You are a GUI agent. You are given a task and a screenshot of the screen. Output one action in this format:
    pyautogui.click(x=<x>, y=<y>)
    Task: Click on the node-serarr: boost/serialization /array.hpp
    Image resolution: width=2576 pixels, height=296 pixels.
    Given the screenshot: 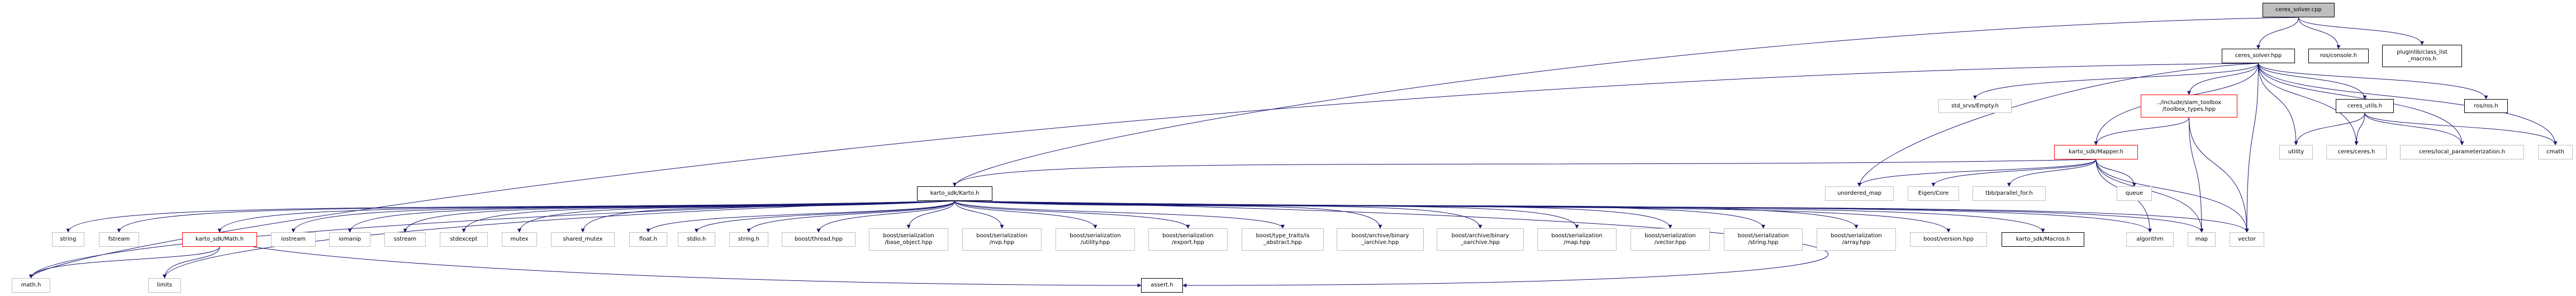 What is the action you would take?
    pyautogui.click(x=1857, y=239)
    